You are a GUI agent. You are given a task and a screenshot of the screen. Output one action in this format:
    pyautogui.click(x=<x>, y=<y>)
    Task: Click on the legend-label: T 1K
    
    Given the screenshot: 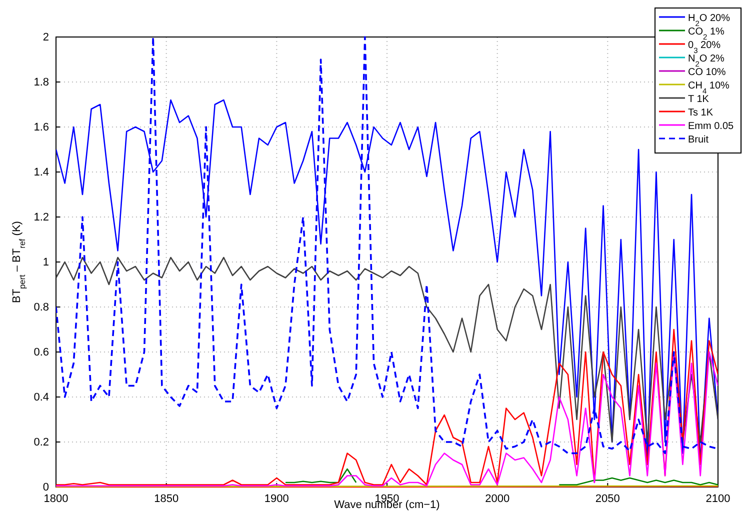 What is the action you would take?
    pyautogui.click(x=699, y=99)
    